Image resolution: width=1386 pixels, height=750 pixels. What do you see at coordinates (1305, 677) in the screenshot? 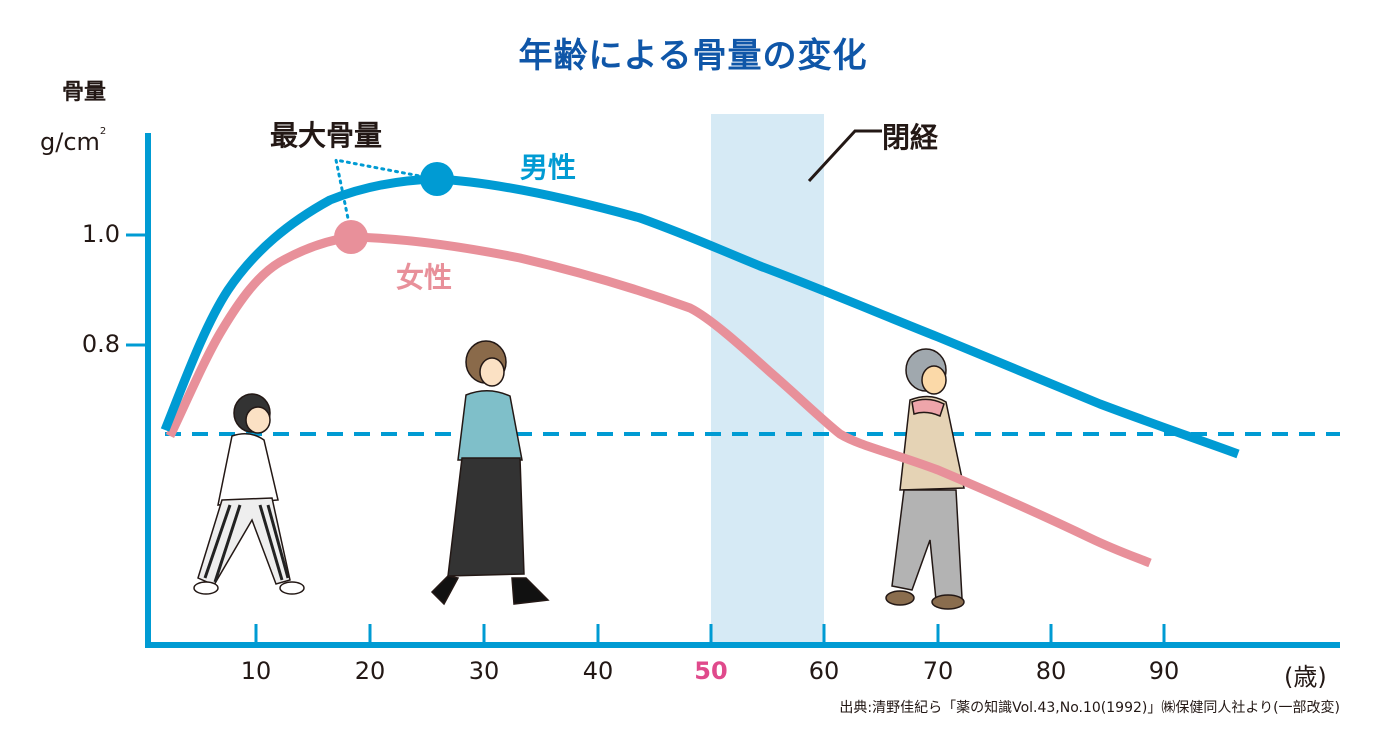
I see `x-axis-unit: (歳)` at bounding box center [1305, 677].